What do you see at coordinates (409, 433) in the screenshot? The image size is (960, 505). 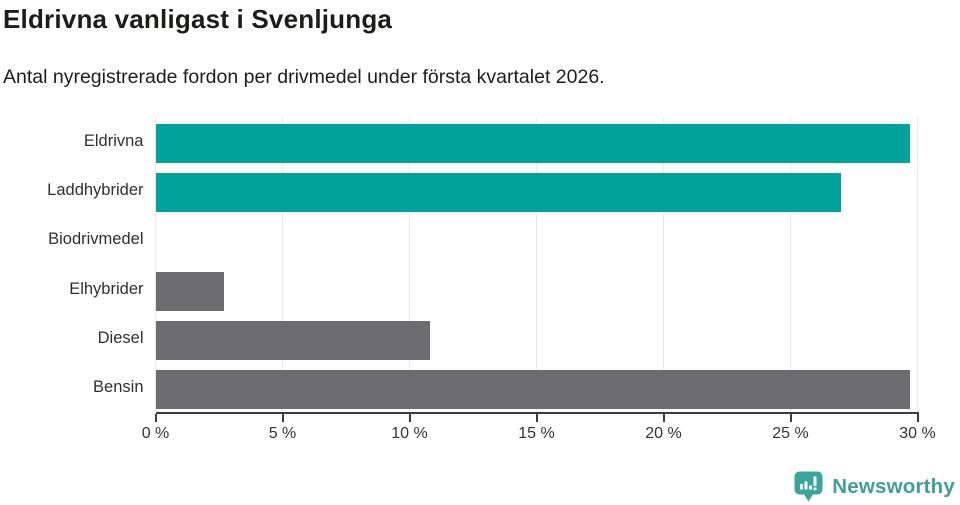 I see `x-axis-tick-label: 10 %` at bounding box center [409, 433].